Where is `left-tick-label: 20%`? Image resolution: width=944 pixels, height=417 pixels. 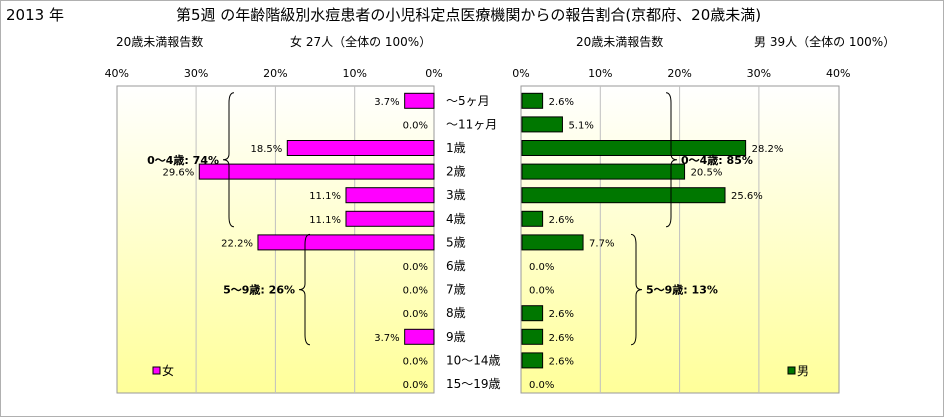
left-tick-label: 20% is located at coordinates (275, 73).